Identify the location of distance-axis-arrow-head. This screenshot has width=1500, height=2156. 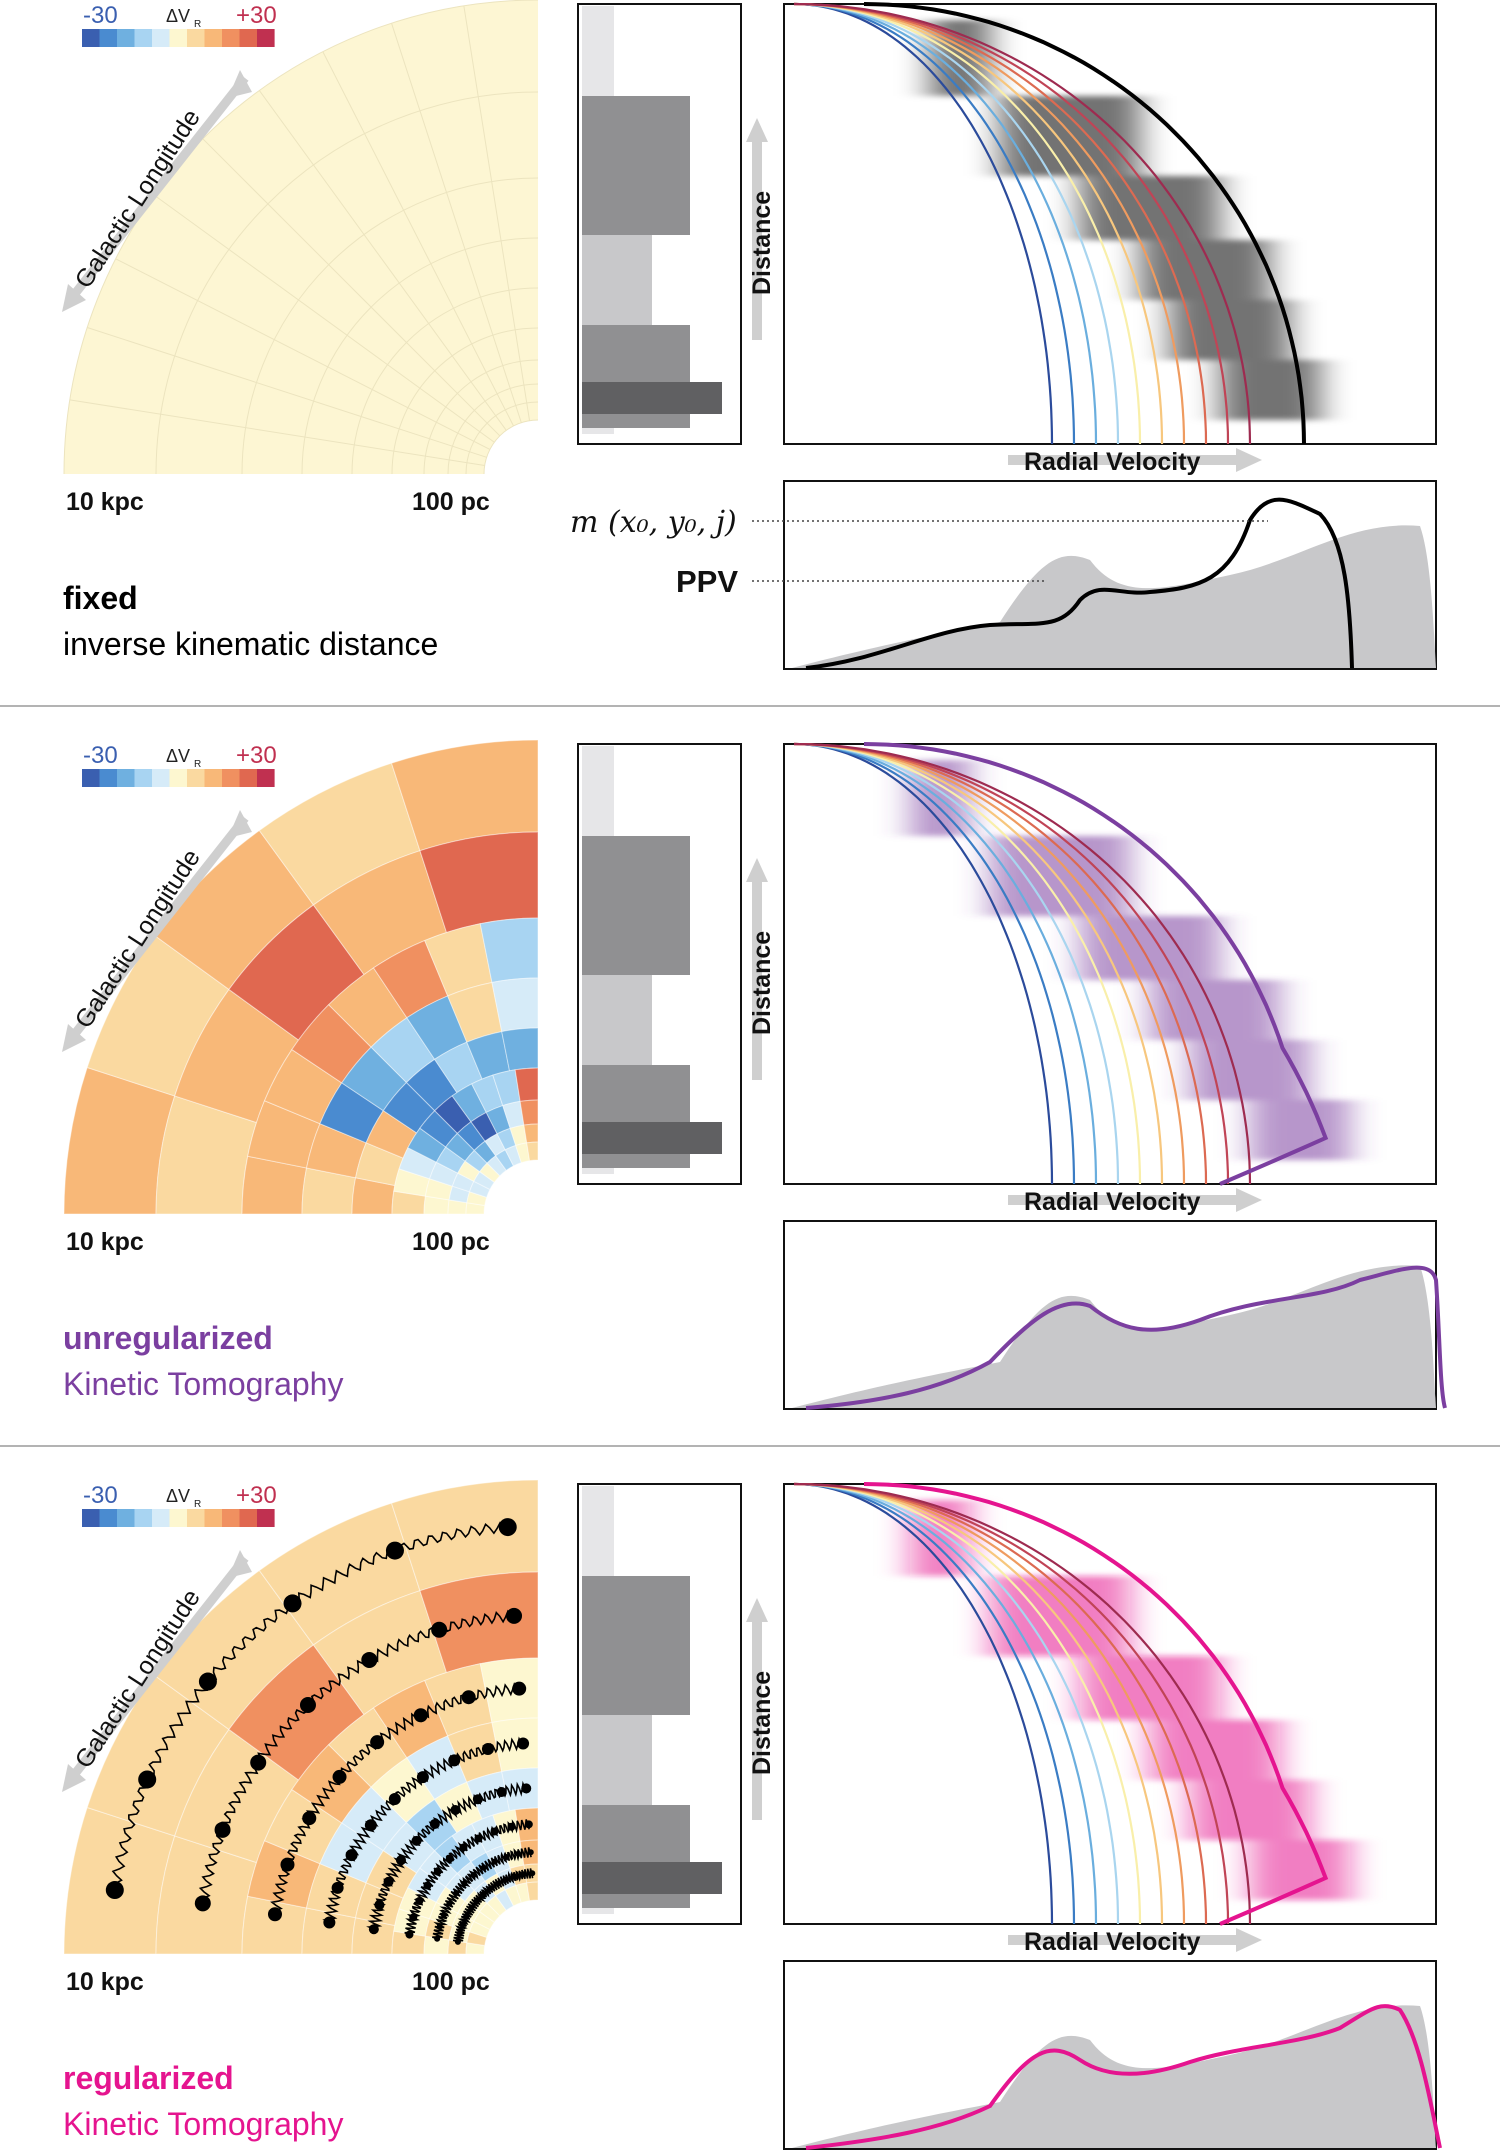
(757, 130).